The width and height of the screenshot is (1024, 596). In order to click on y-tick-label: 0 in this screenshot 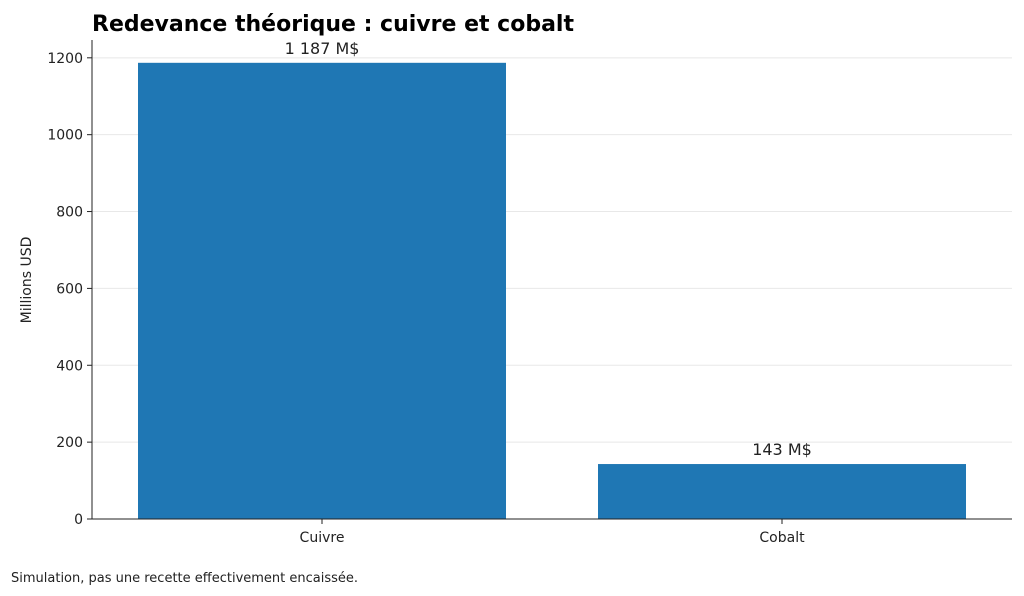, I will do `click(78, 520)`.